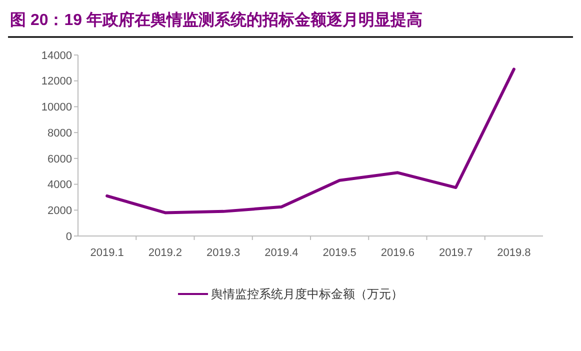 This screenshot has width=581, height=351. Describe the element at coordinates (56, 82) in the screenshot. I see `y-tick-label: 12000` at that location.